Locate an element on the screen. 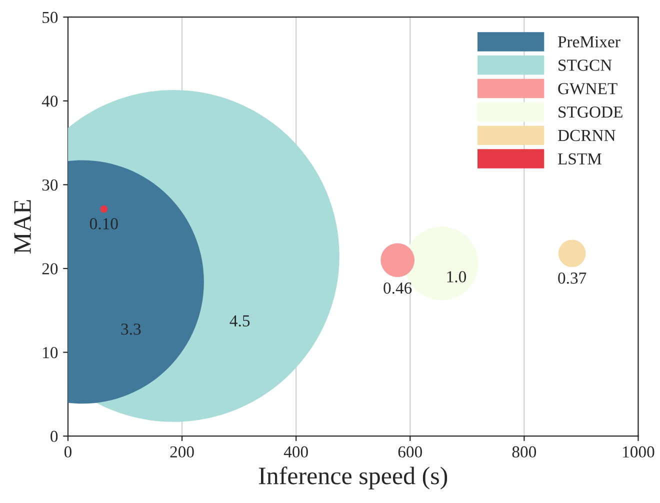 The width and height of the screenshot is (660, 503). x-tick-label: 800 is located at coordinates (524, 452).